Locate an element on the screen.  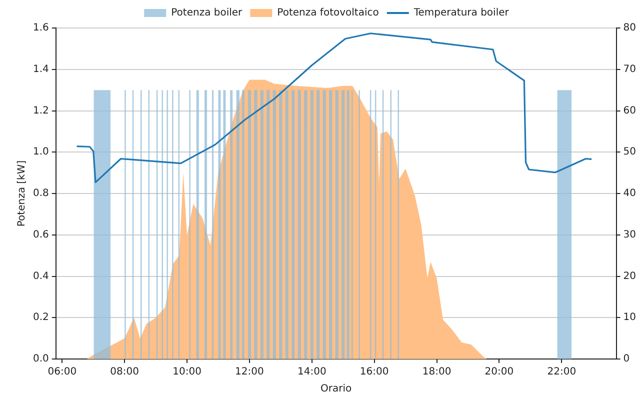
y2-tick-label: 40 is located at coordinates (629, 194).